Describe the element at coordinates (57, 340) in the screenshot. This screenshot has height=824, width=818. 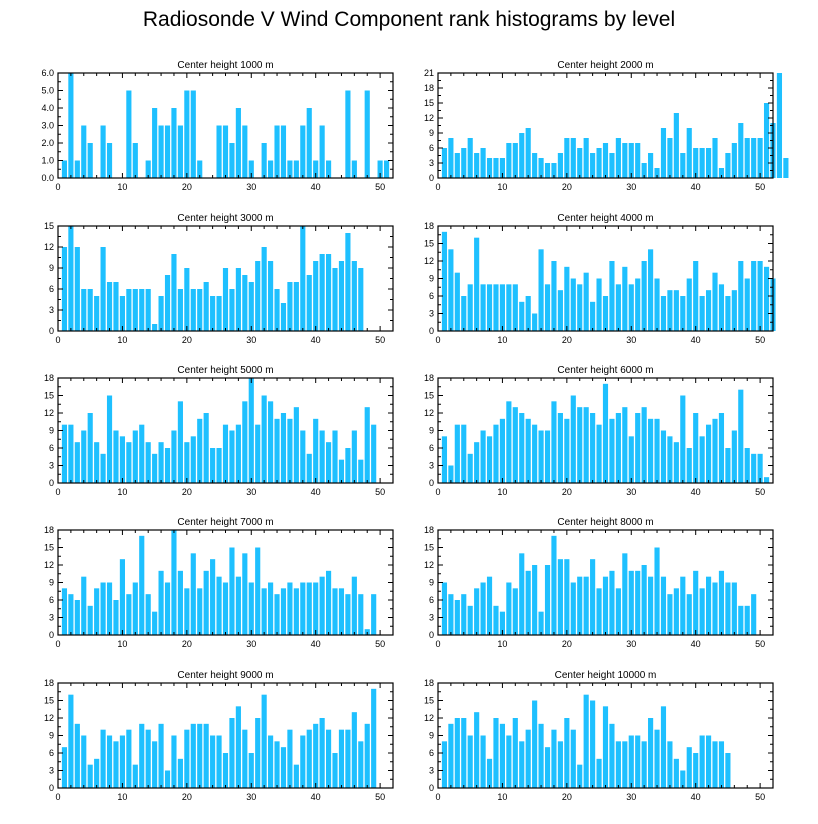
I see `x-tick-label: 0` at that location.